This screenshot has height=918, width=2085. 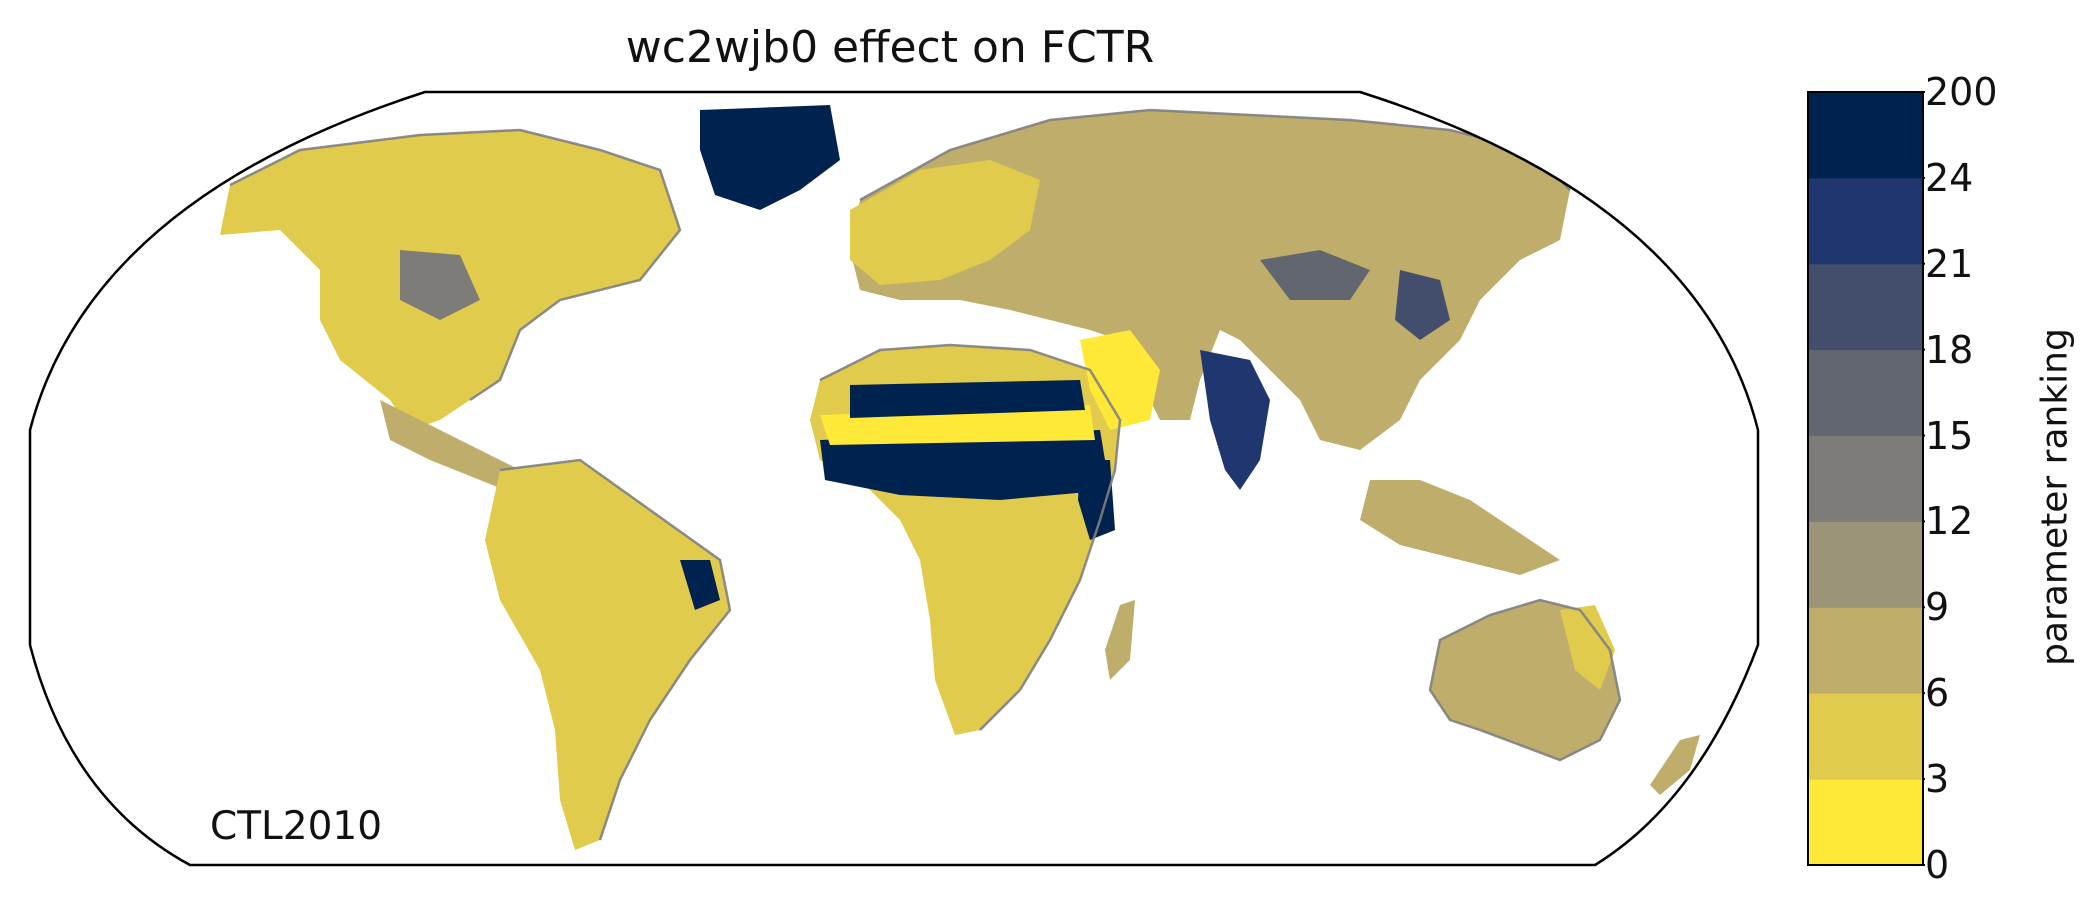 I want to click on new-zealand-land, so click(x=1675, y=765).